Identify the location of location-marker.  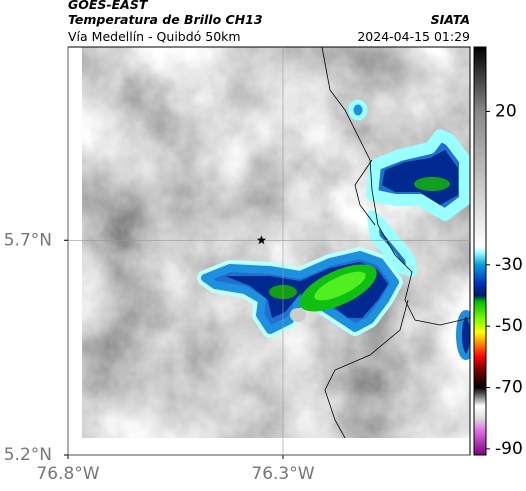
(261, 240).